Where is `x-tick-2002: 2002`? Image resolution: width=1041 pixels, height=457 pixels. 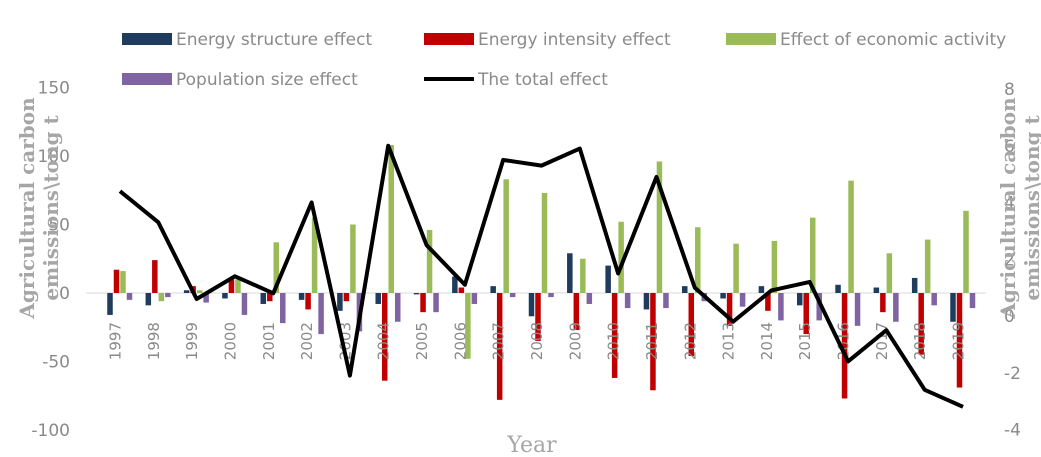
x-tick-2002: 2002 is located at coordinates (307, 341).